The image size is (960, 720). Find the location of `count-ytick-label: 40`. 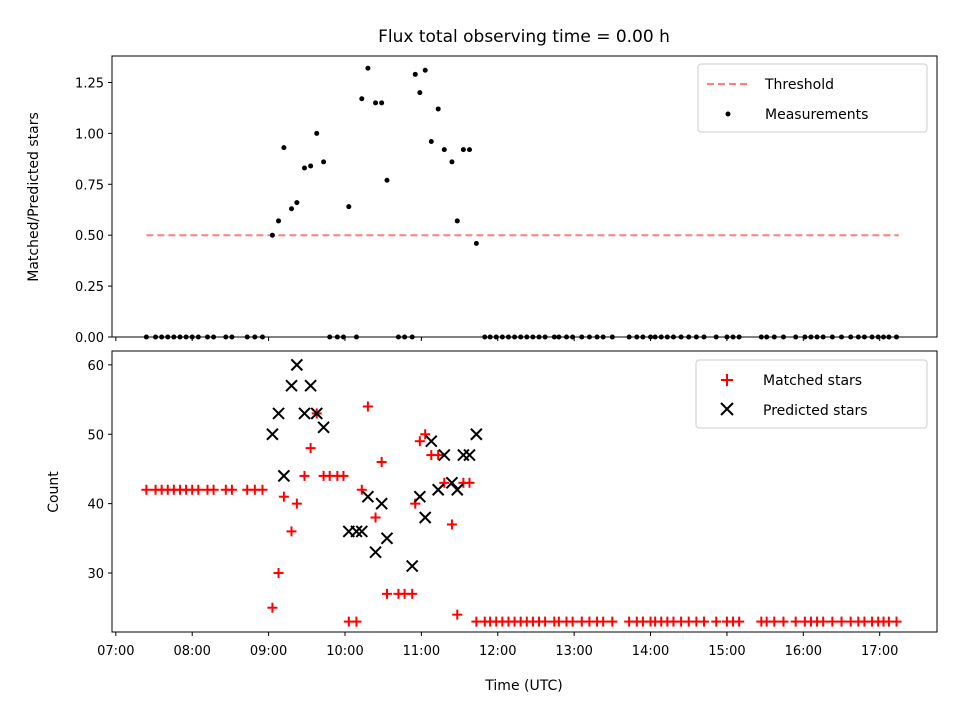

count-ytick-label: 40 is located at coordinates (95, 505).